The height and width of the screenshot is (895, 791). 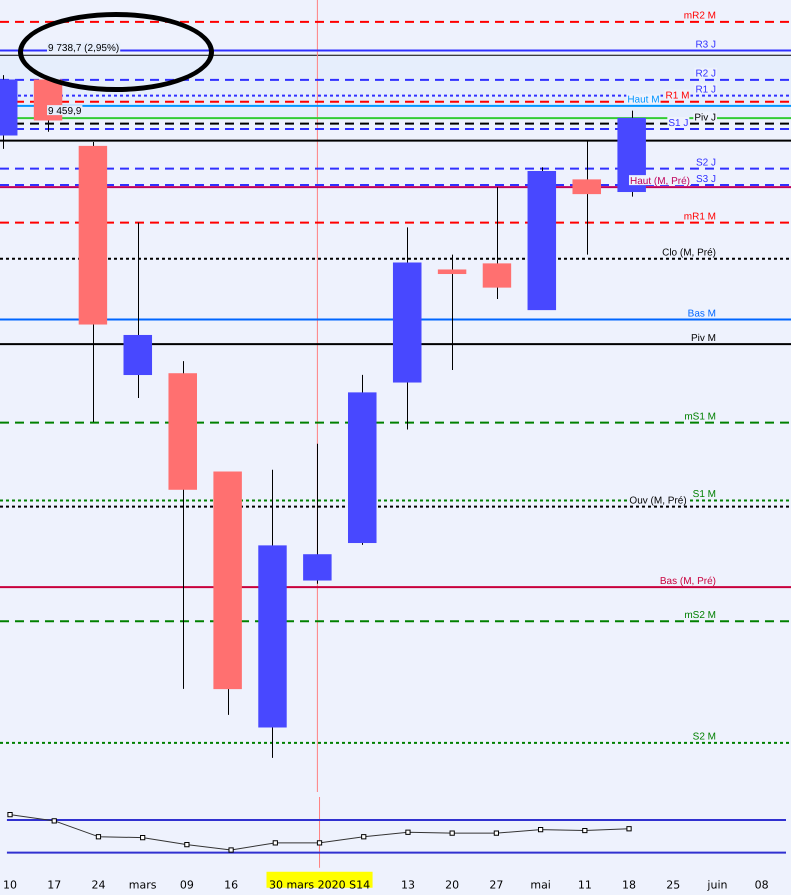 What do you see at coordinates (585, 885) in the screenshot?
I see `x-tick-label: 11` at bounding box center [585, 885].